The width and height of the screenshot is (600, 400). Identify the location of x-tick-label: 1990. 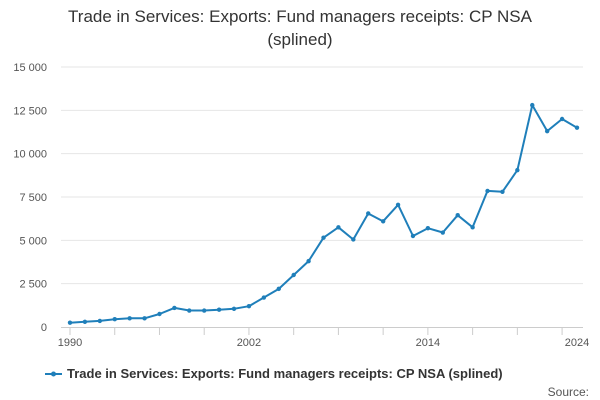
(70, 343).